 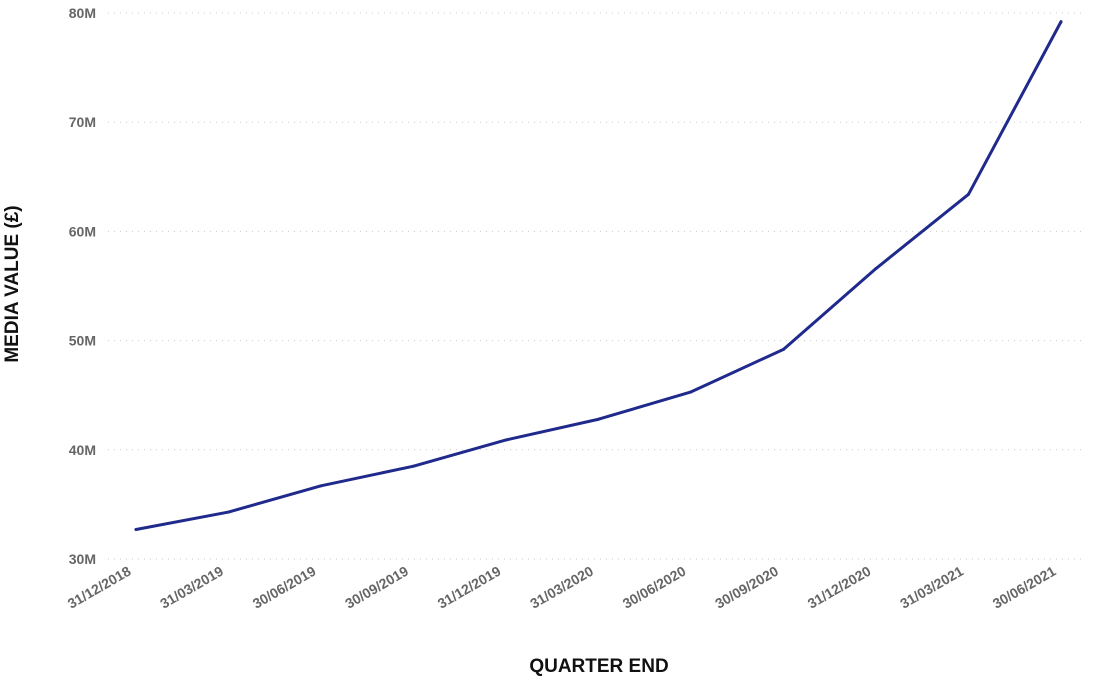 What do you see at coordinates (598, 666) in the screenshot?
I see `x-axis-title: QUARTER END` at bounding box center [598, 666].